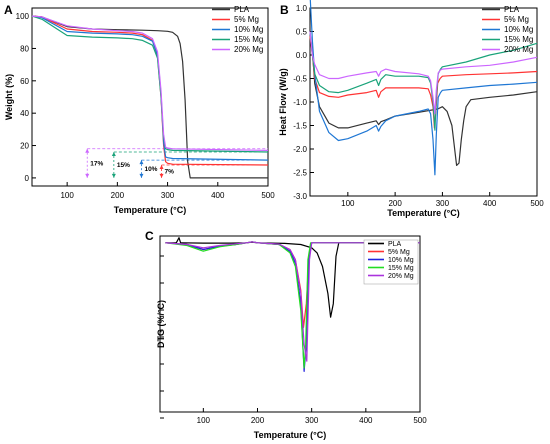 The image size is (550, 444). What do you see at coordinates (24, 113) in the screenshot?
I see `y-tick-label: 40` at bounding box center [24, 113].